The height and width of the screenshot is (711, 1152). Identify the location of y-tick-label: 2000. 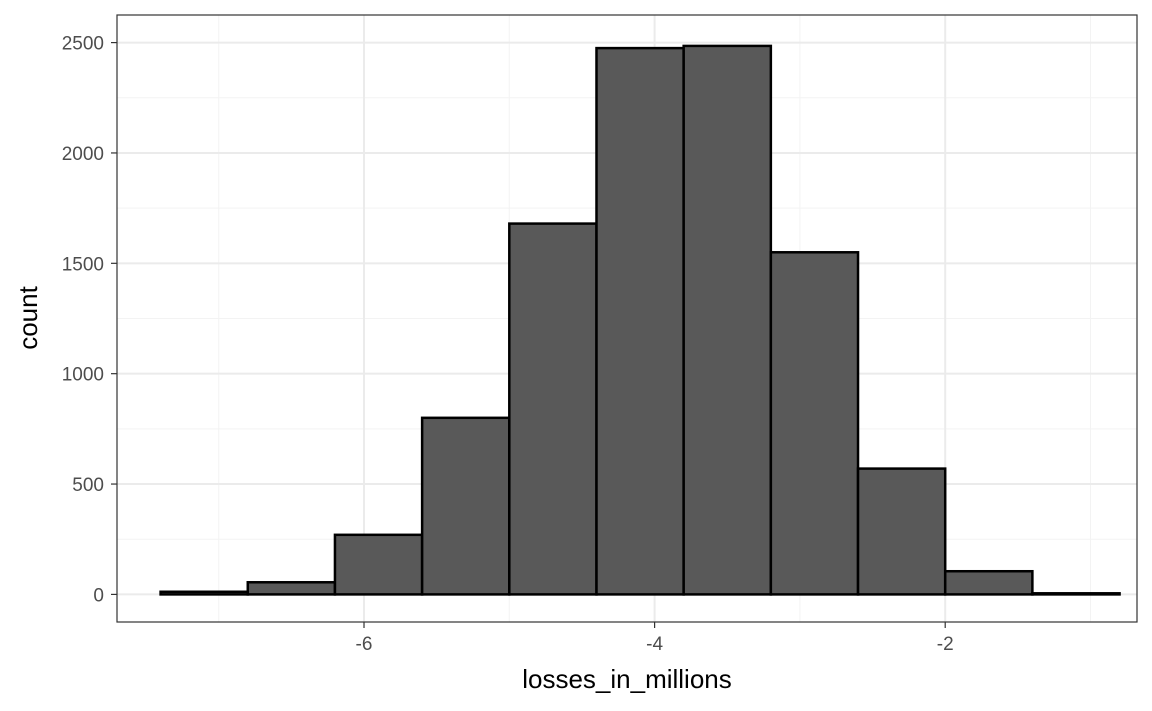
(83, 154).